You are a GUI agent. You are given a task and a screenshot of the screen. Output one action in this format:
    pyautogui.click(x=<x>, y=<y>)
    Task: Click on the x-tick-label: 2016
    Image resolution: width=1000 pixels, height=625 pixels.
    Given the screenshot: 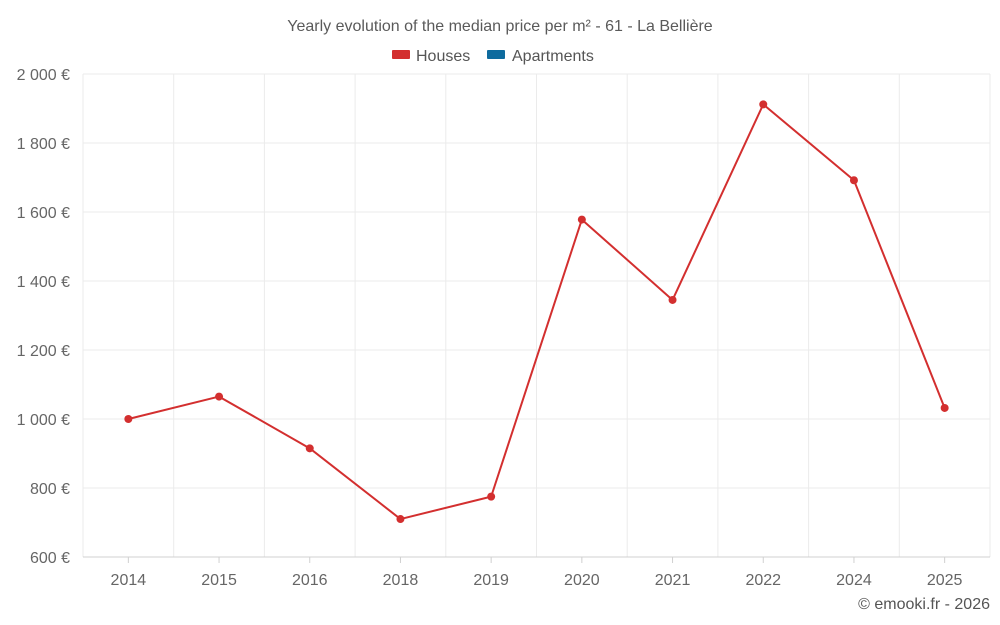 What is the action you would take?
    pyautogui.click(x=310, y=580)
    